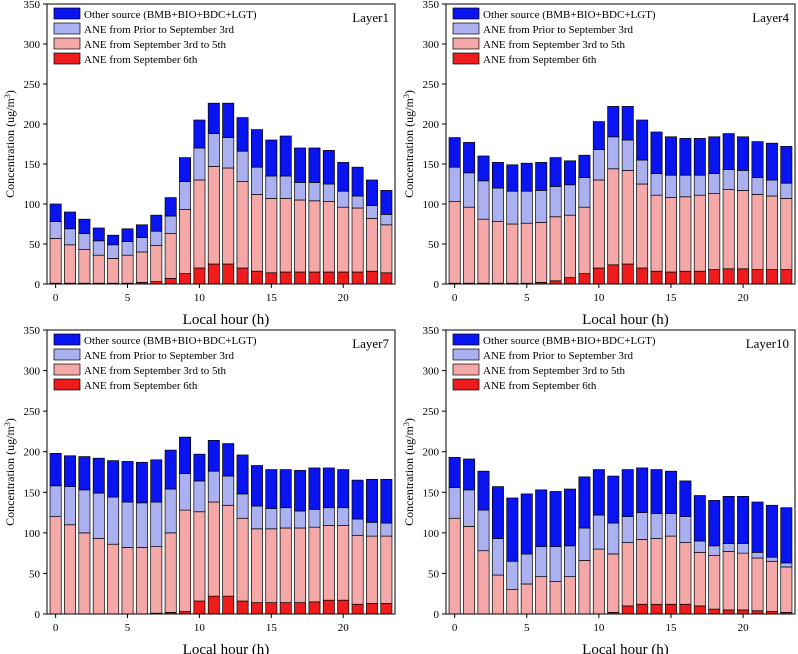 The image size is (798, 654). I want to click on legend-label: ANE from September 3rd to 5th, so click(155, 371).